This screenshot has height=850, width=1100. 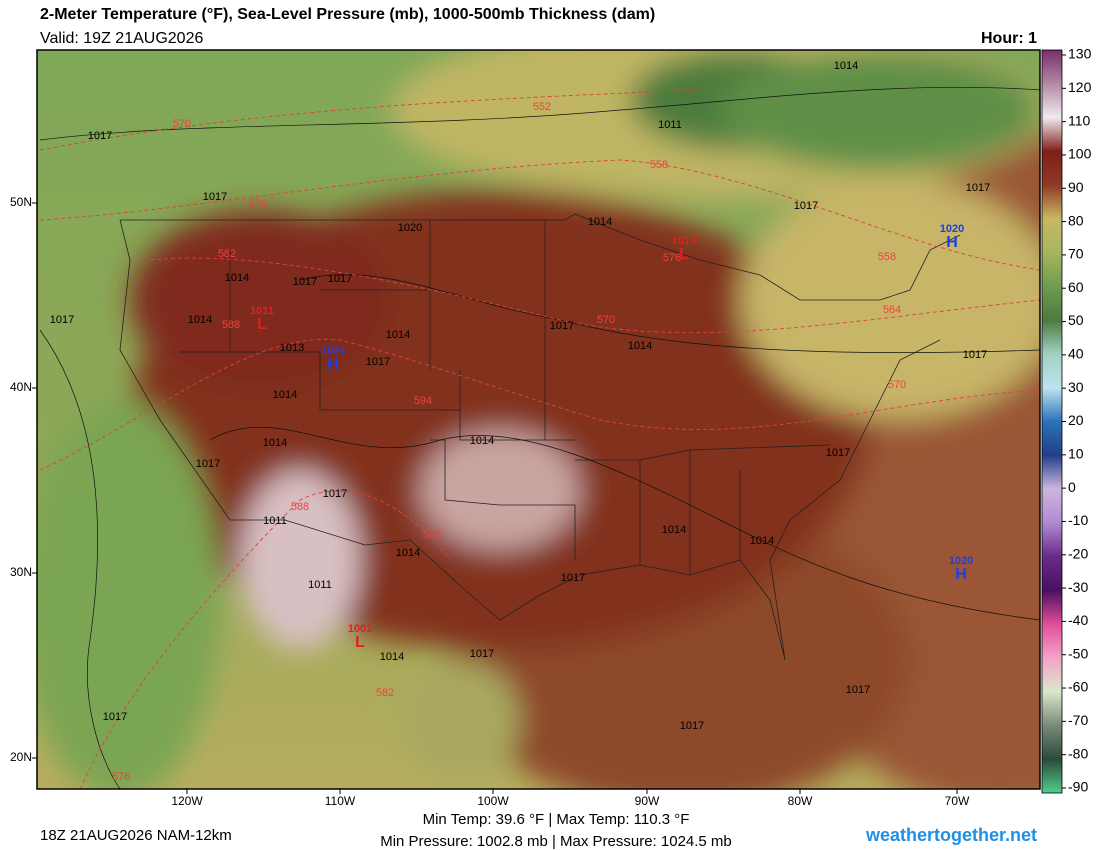 What do you see at coordinates (333, 351) in the screenshot?
I see `pressure-center-value: 1024` at bounding box center [333, 351].